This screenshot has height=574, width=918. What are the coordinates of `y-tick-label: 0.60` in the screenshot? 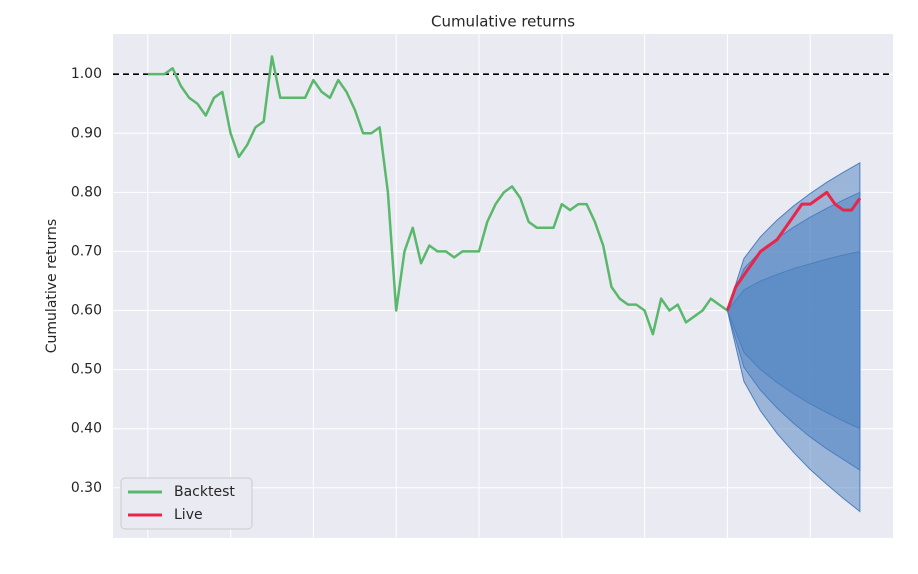 It's located at (86, 311).